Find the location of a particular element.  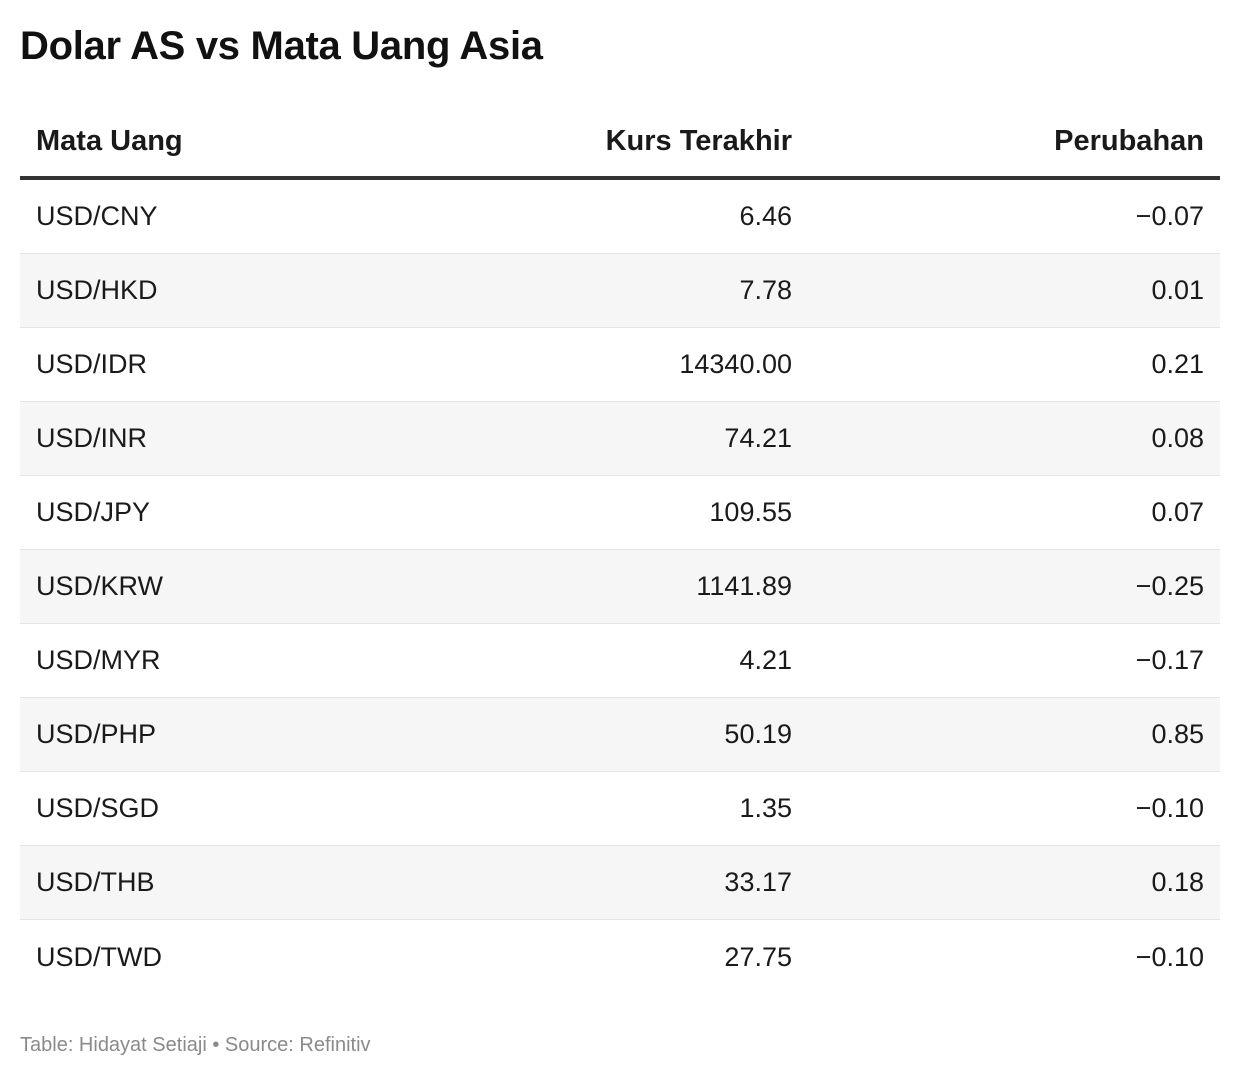

cell-change: −0.25 is located at coordinates (1169, 586).